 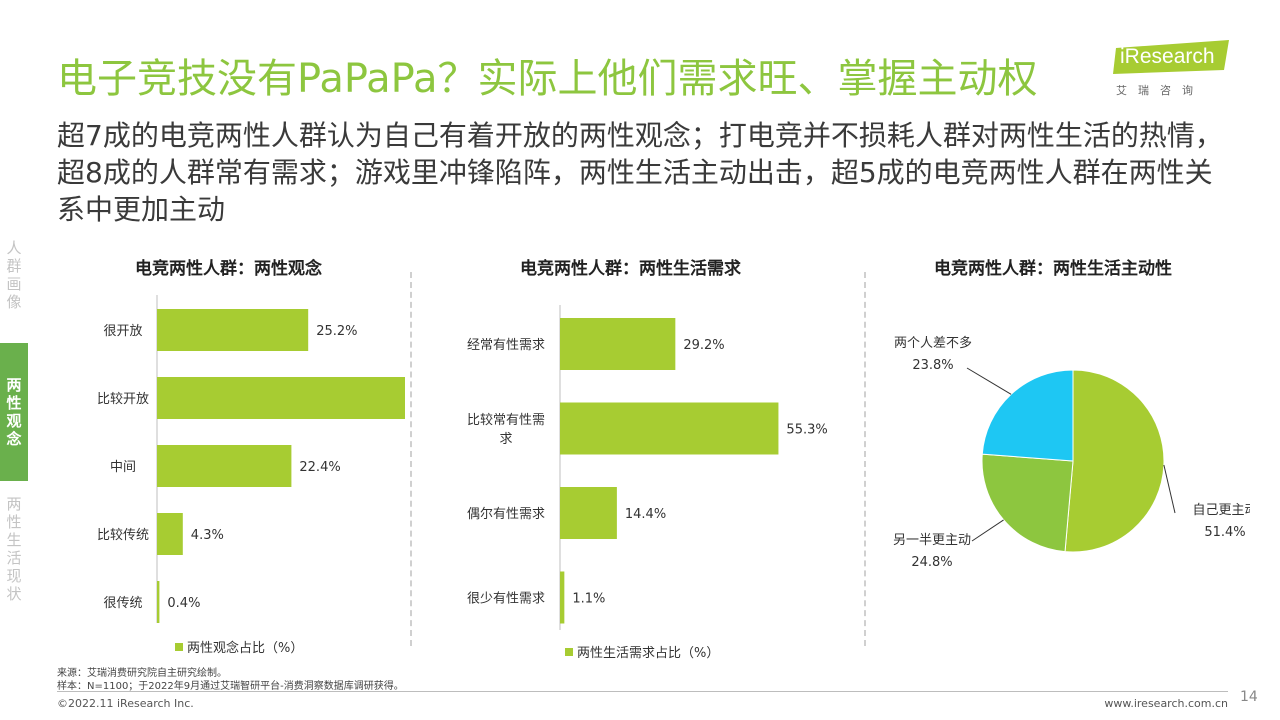 I want to click on category-label: 比较传统, so click(x=123, y=535).